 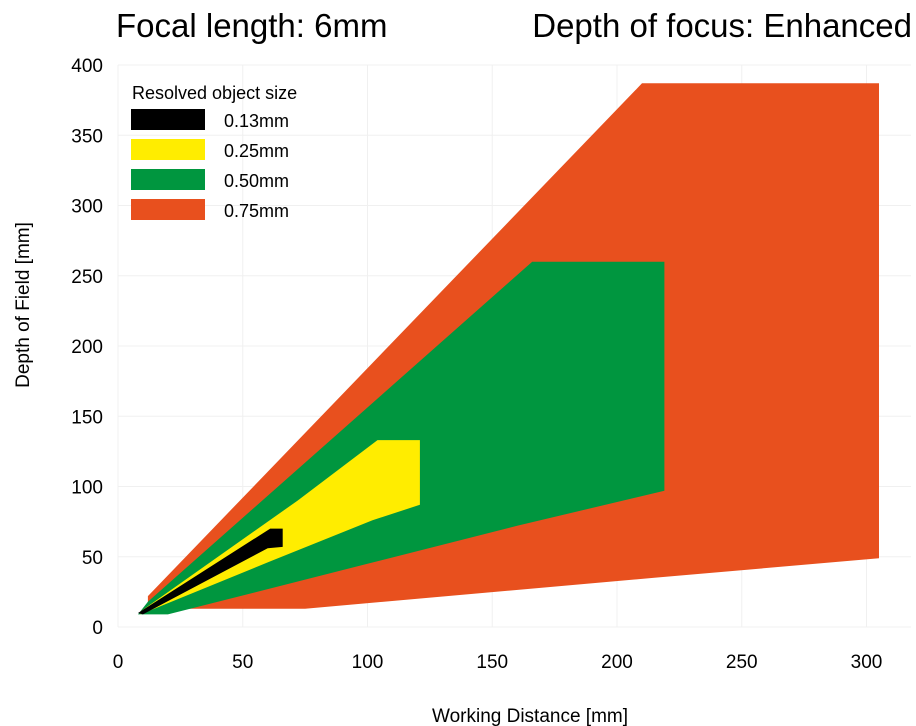 I want to click on x-tick-label: 50, so click(x=242, y=662).